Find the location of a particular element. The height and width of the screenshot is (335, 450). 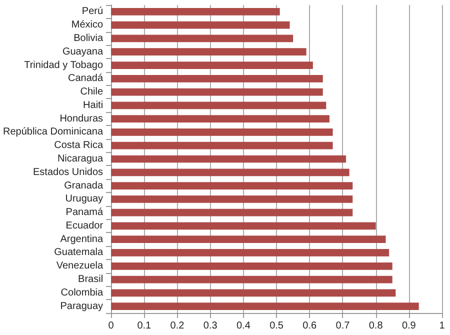

x-tick-label: 0.6 is located at coordinates (310, 326).